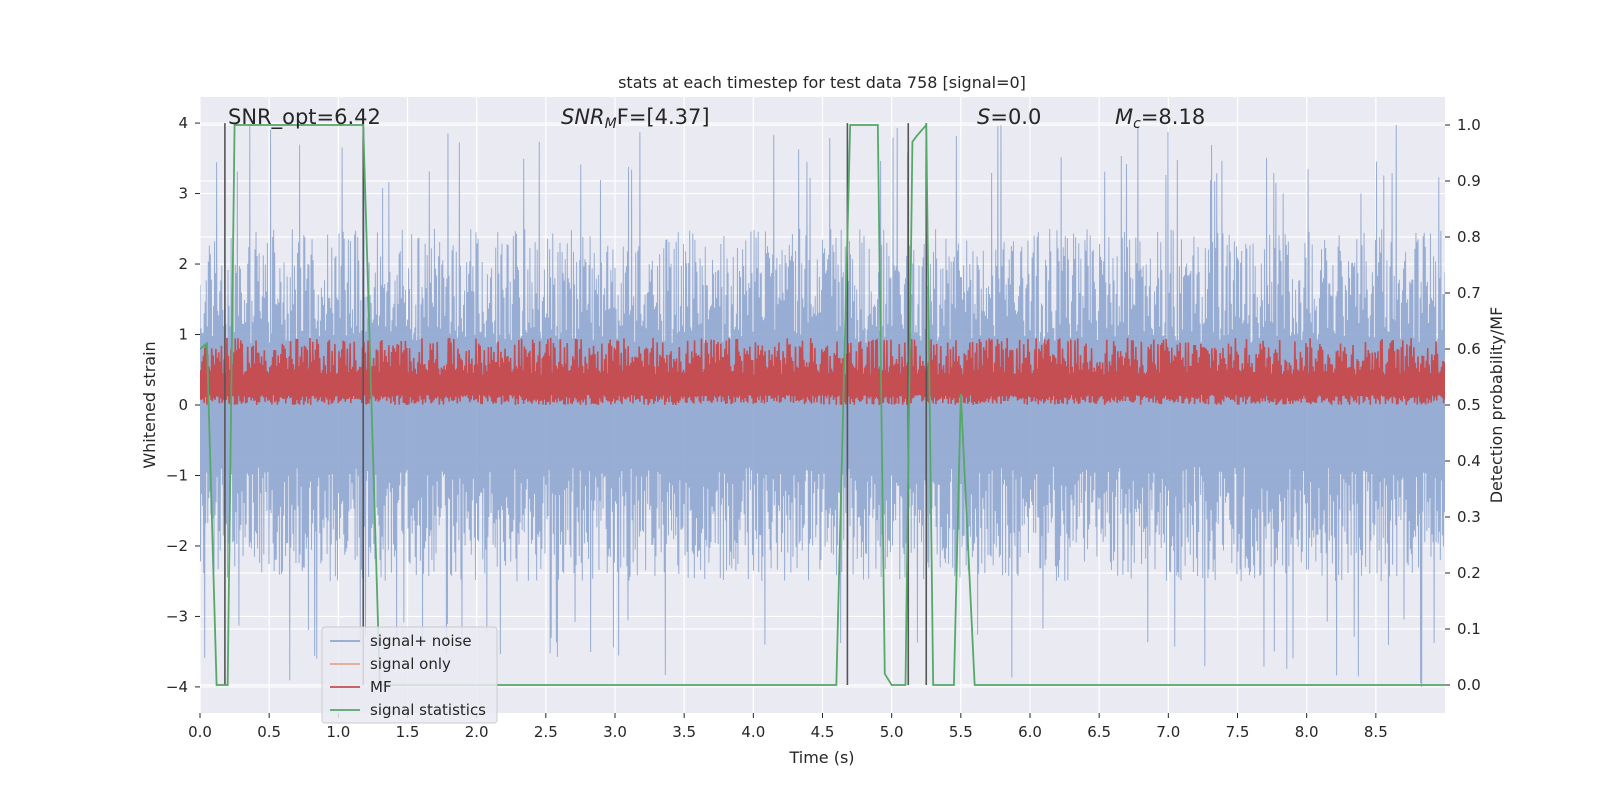 Image resolution: width=1600 pixels, height=800 pixels. Describe the element at coordinates (408, 732) in the screenshot. I see `x-tick-label: 1.5` at that location.